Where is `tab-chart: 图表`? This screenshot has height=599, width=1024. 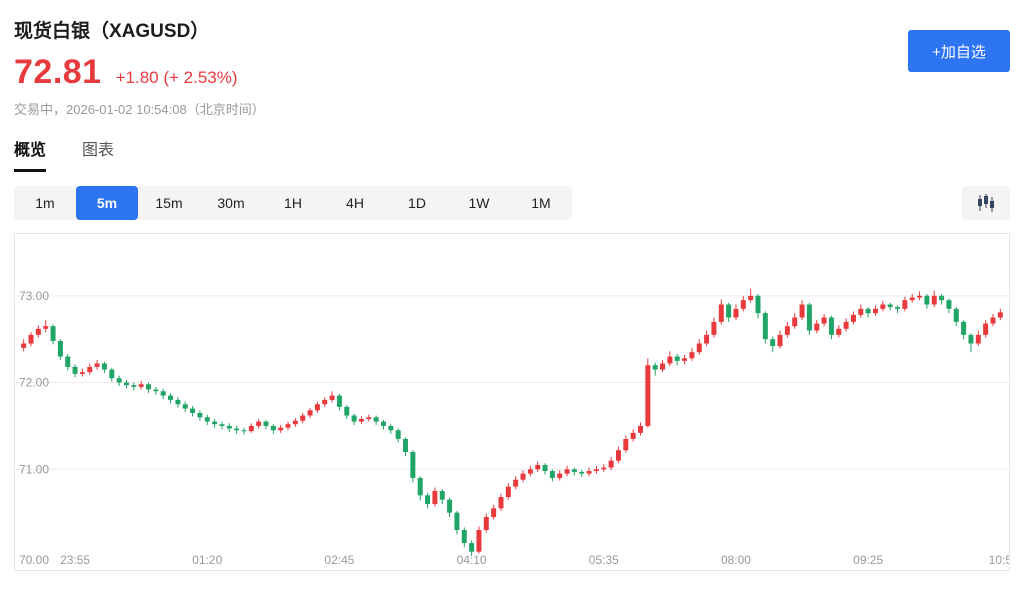
tab-chart: 图表 is located at coordinates (98, 150).